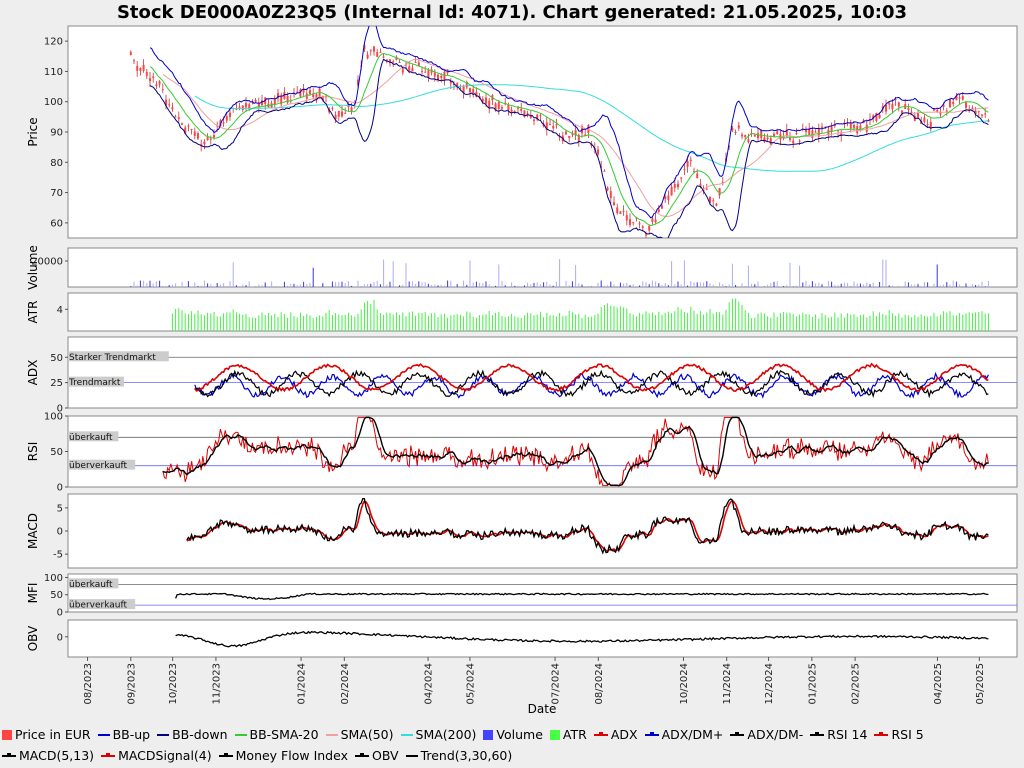  Describe the element at coordinates (33, 593) in the screenshot. I see `mfi-ylabel: MFI` at that location.